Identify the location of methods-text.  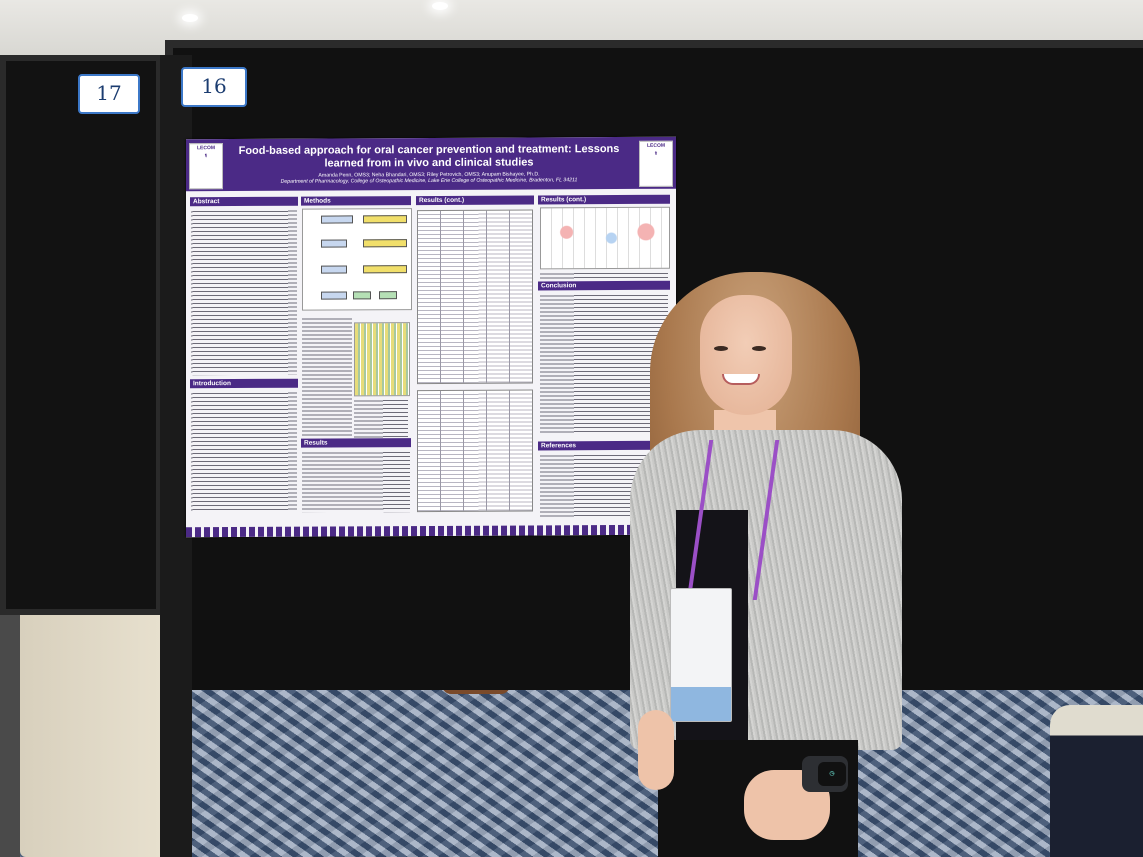
(327, 376).